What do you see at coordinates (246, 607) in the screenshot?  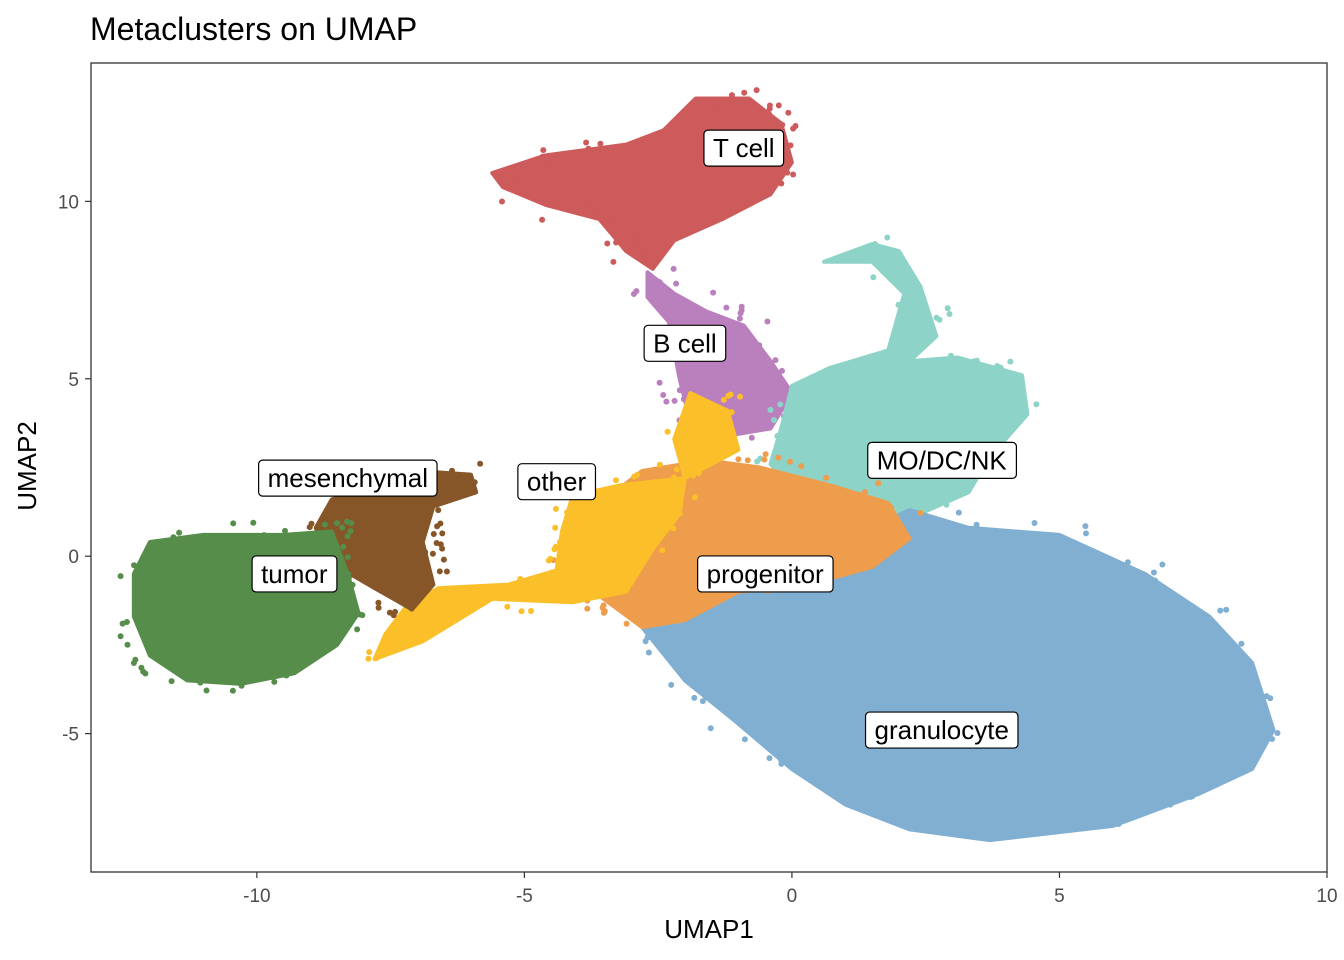 I see `cluster-region-tumor` at bounding box center [246, 607].